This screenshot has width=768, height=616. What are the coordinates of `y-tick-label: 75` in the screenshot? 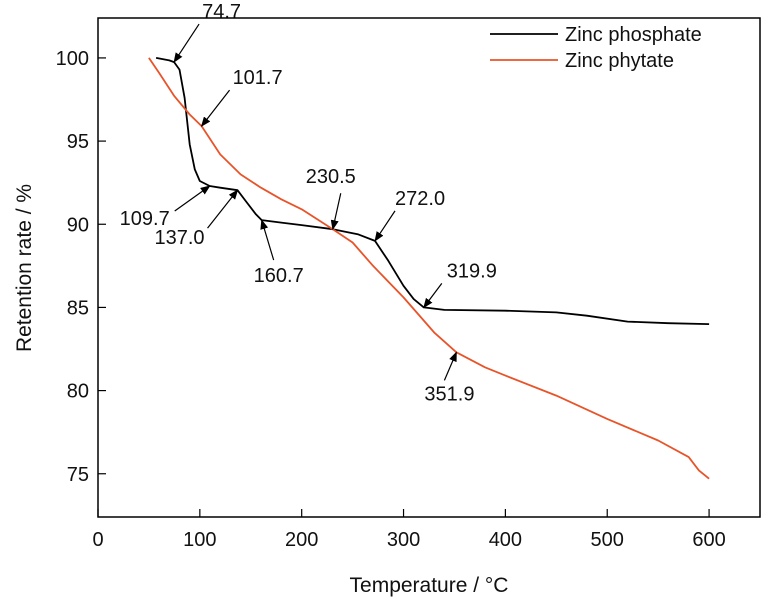 It's located at (78, 475).